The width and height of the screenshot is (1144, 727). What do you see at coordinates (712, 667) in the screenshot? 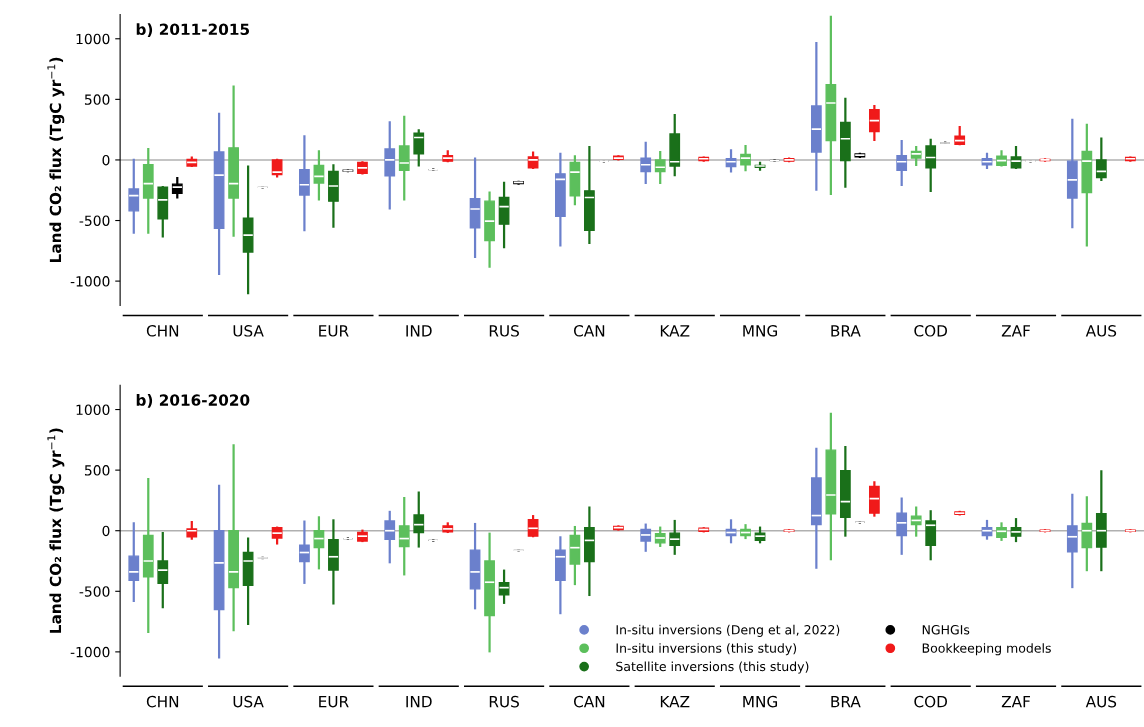
I see `legend-label: Satellite inversions (this study)` at bounding box center [712, 667].